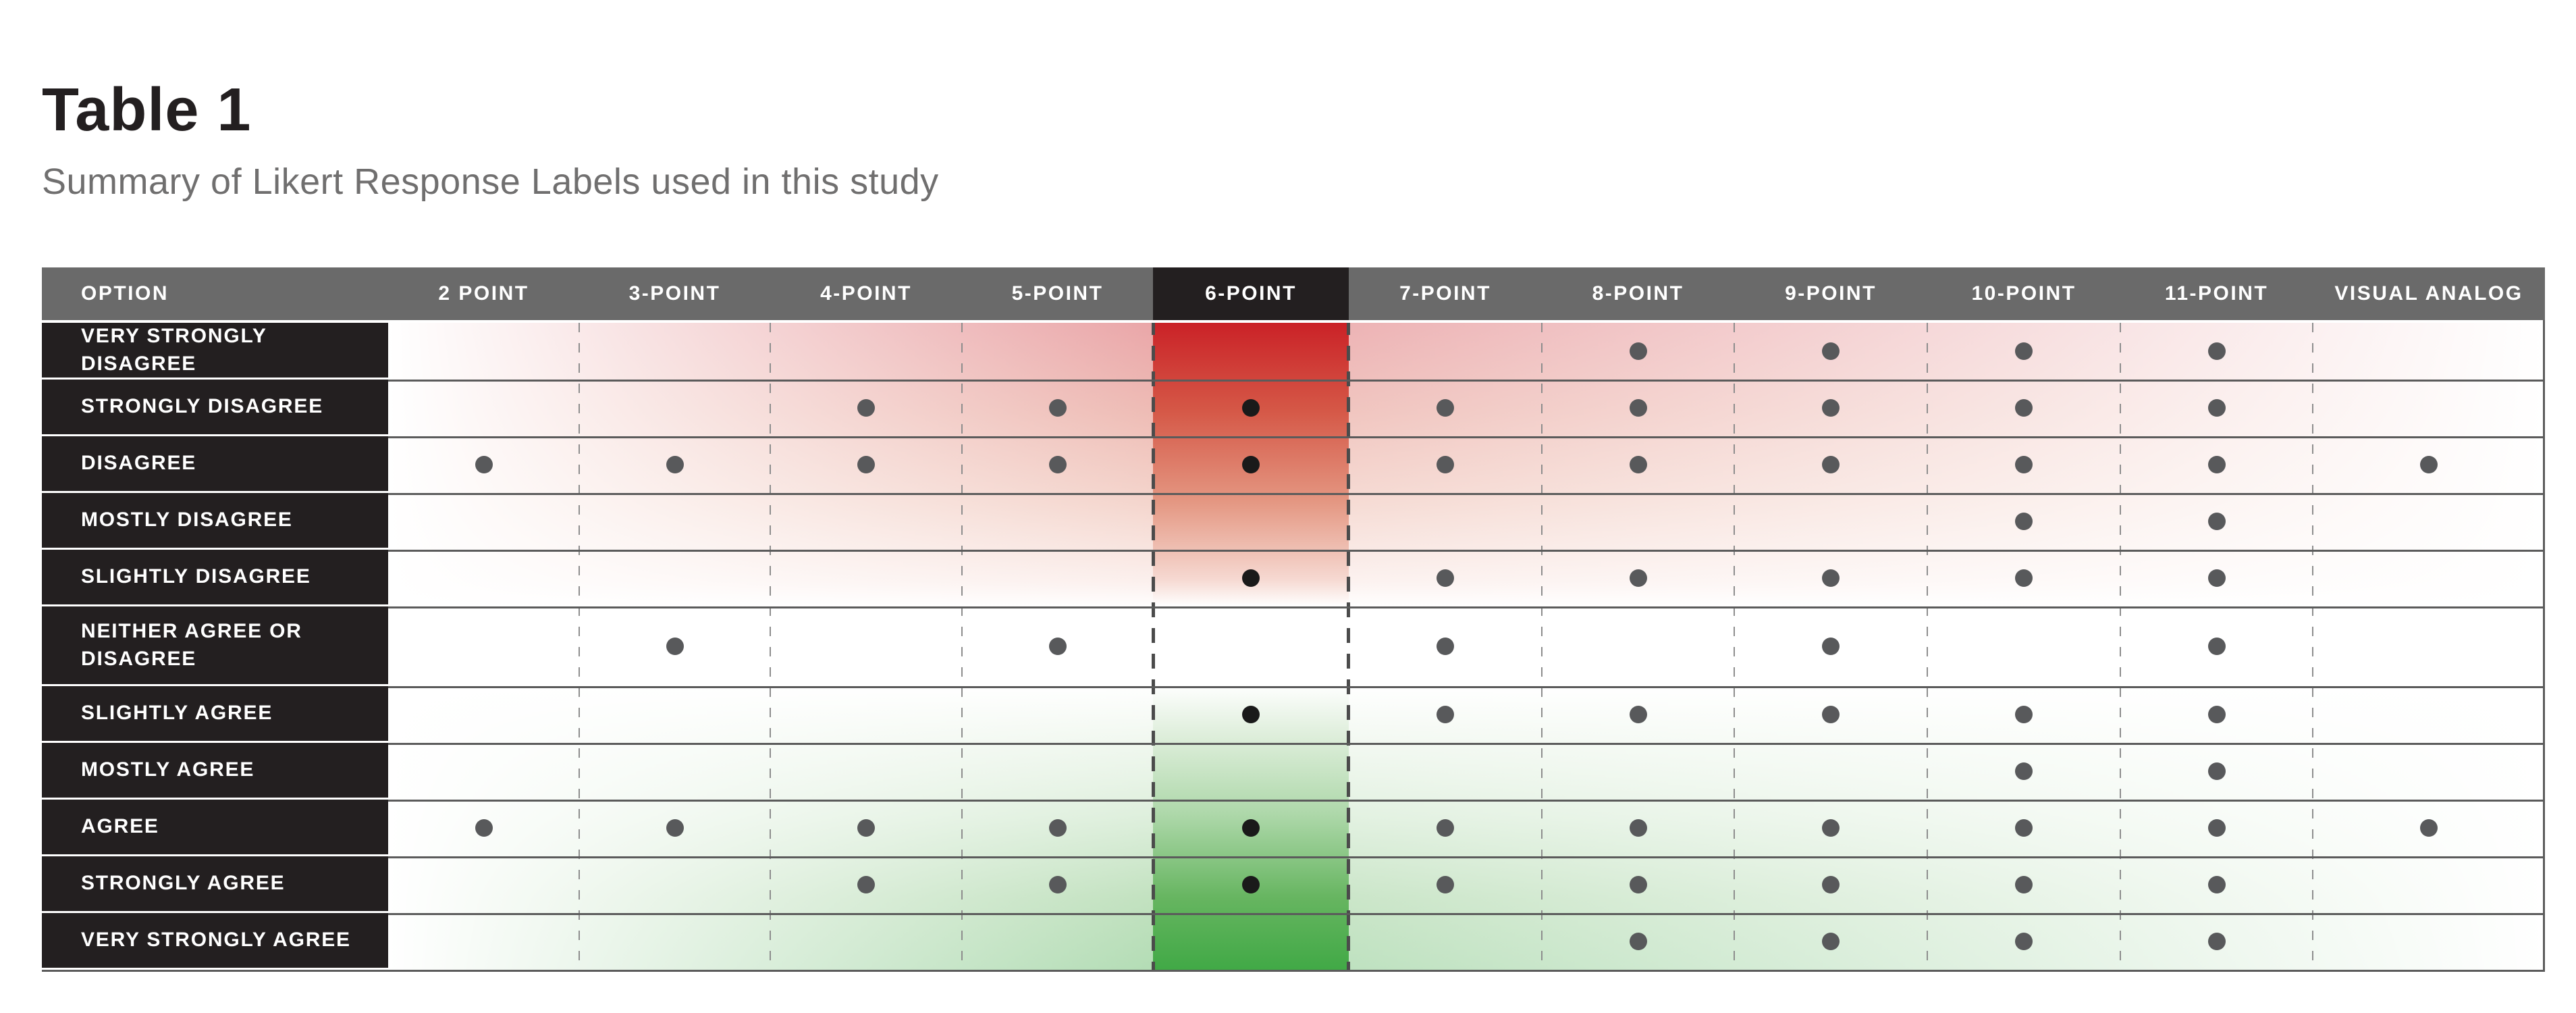 The height and width of the screenshot is (1013, 2576). Describe the element at coordinates (2429, 828) in the screenshot. I see `dot-va` at that location.